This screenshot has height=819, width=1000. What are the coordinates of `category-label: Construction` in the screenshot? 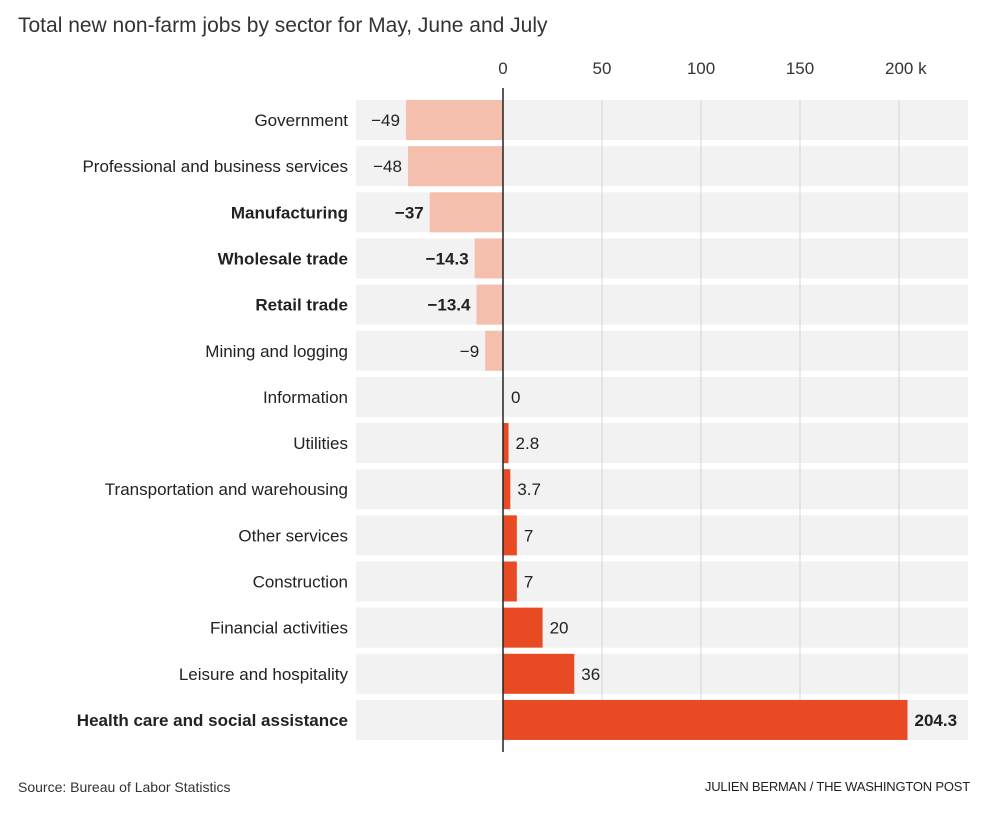 It's located at (300, 582).